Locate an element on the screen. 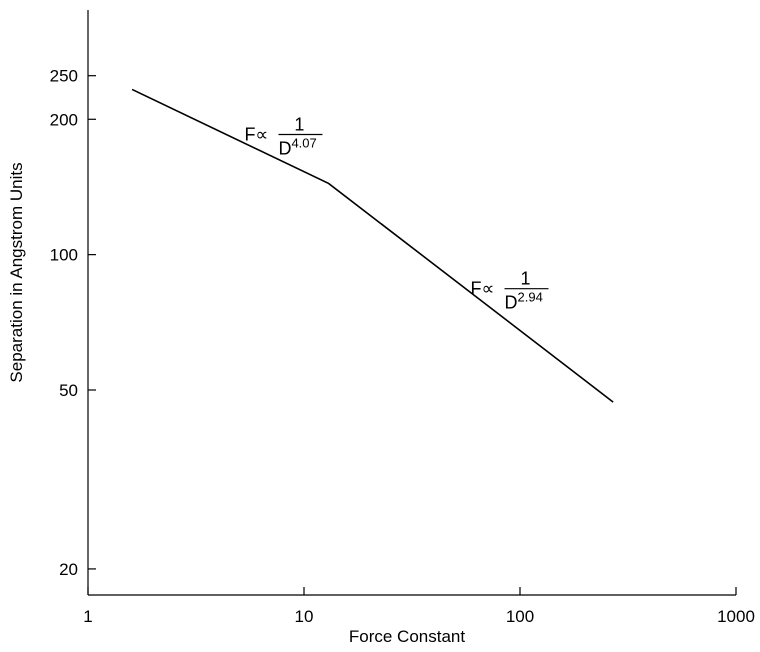 The image size is (760, 652). y-tick-label: 250 is located at coordinates (64, 76).